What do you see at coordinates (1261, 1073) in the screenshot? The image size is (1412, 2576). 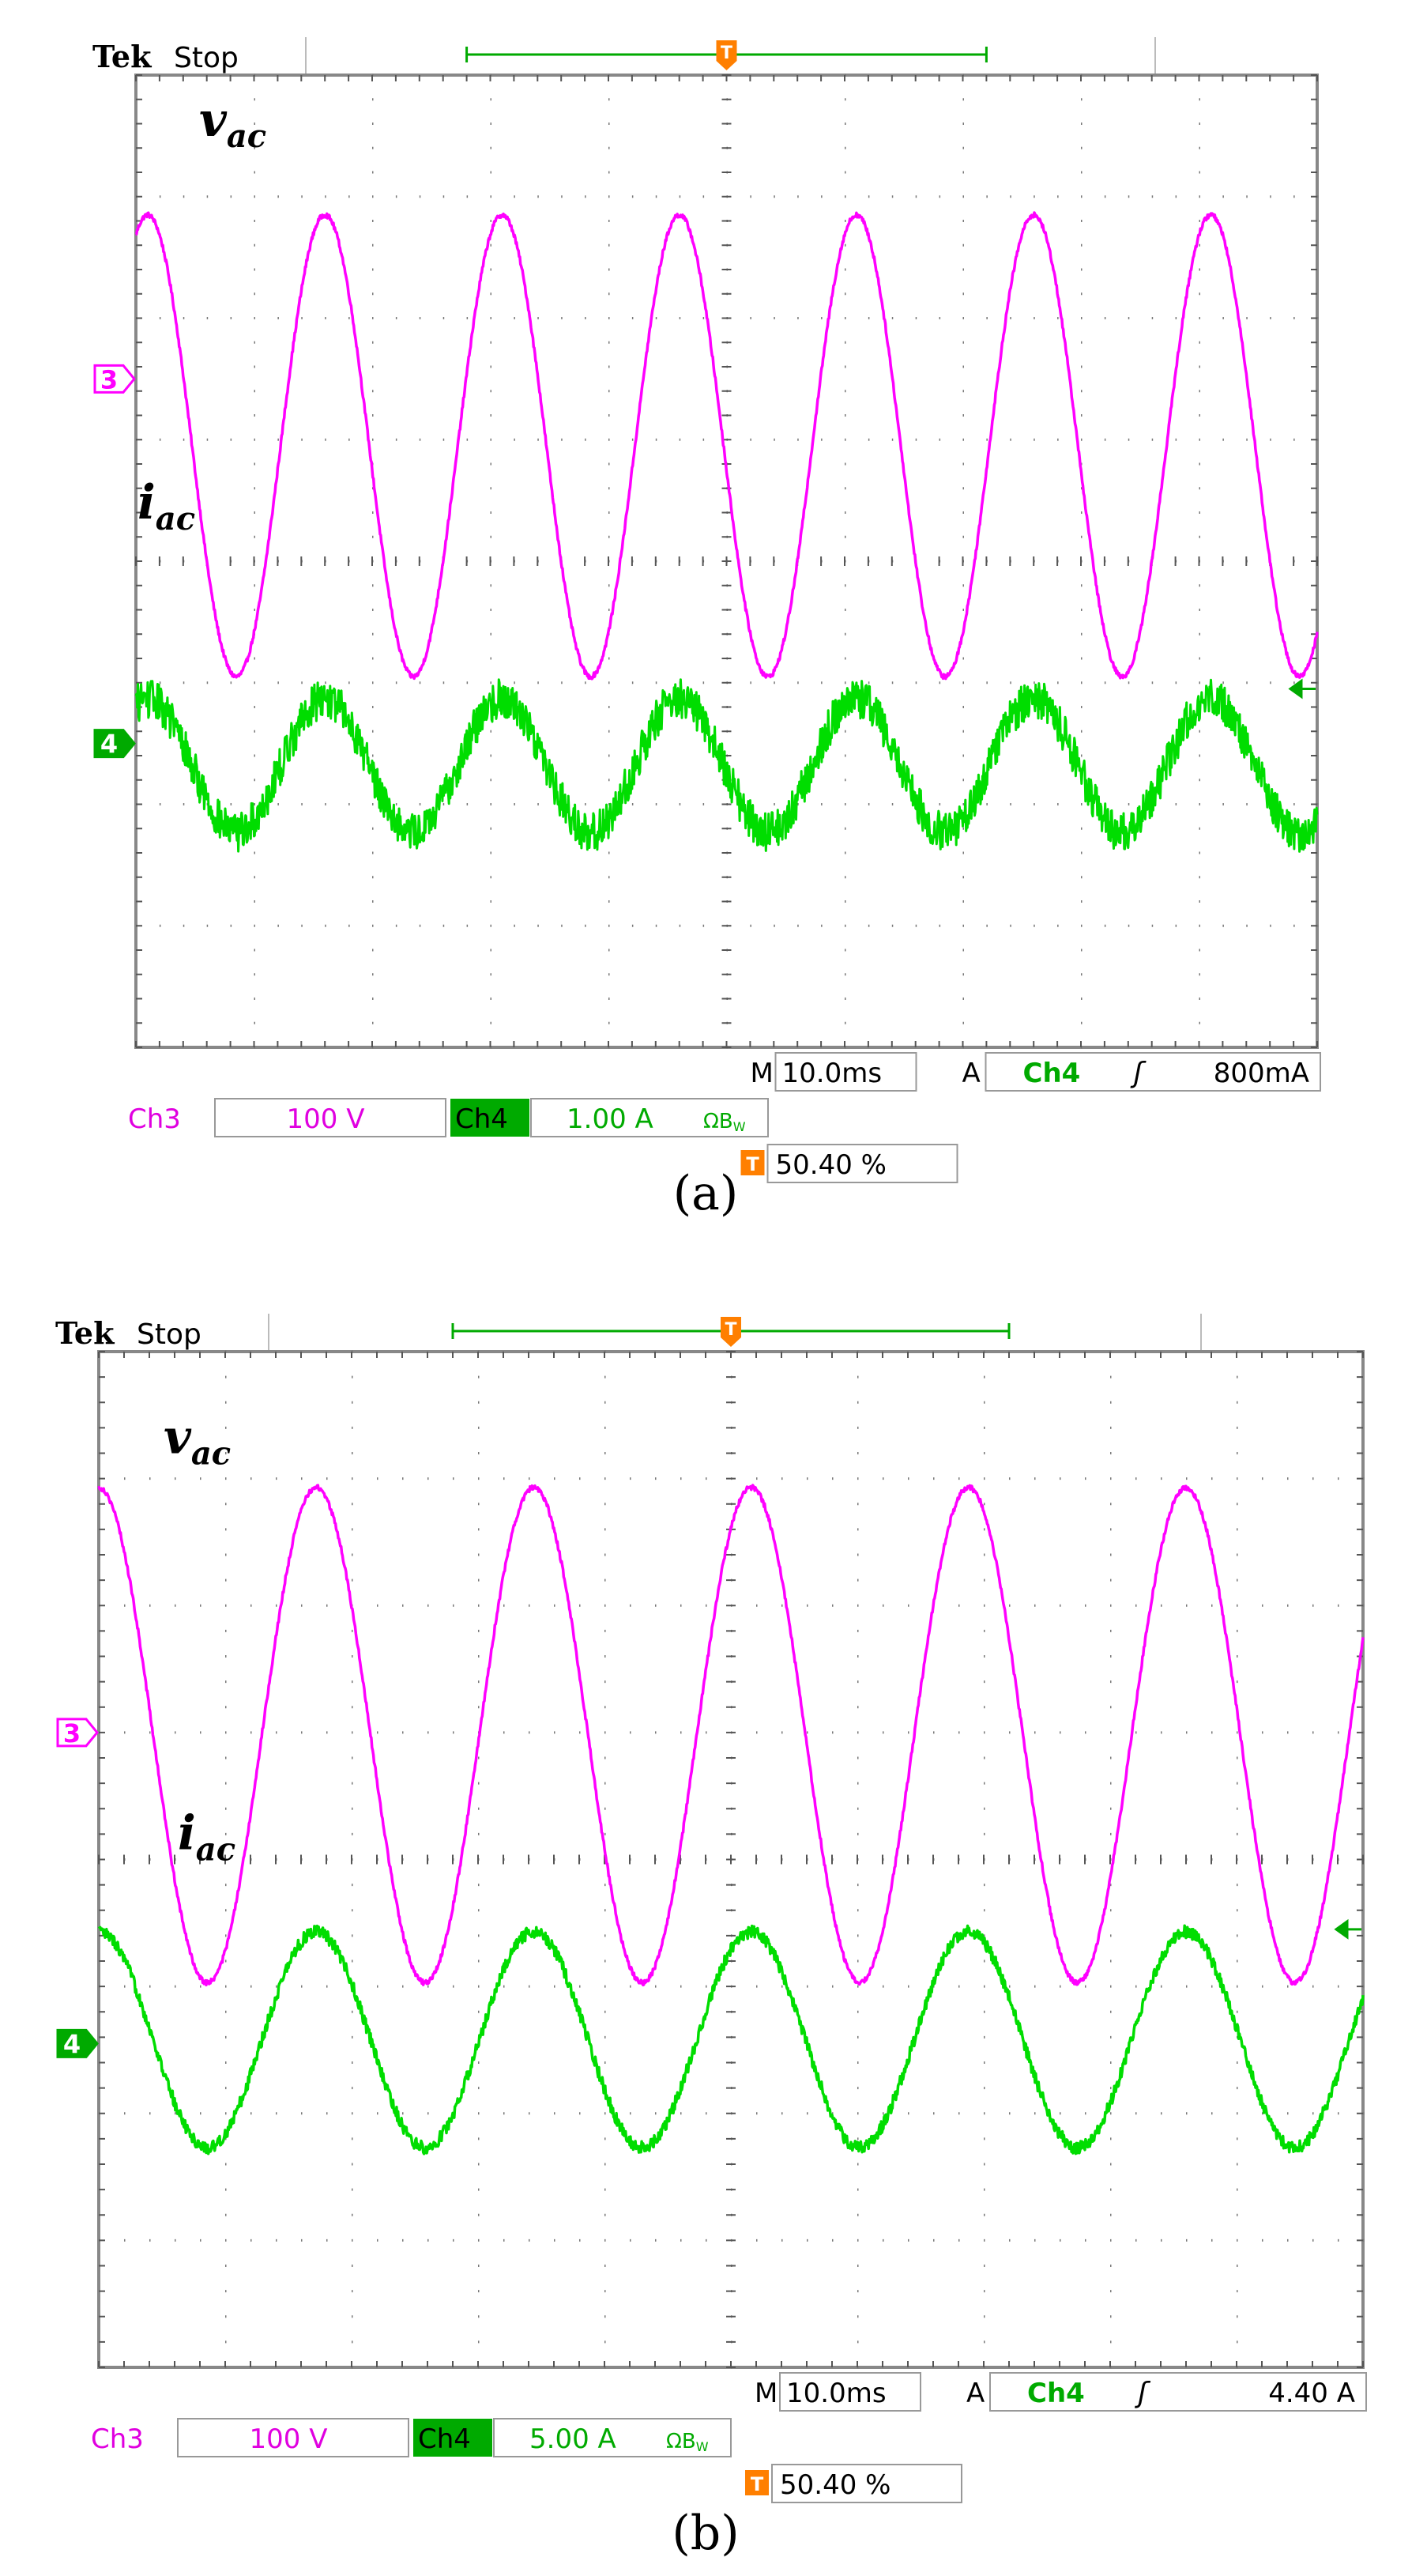 I see `trigger-level-readout: 800mA` at bounding box center [1261, 1073].